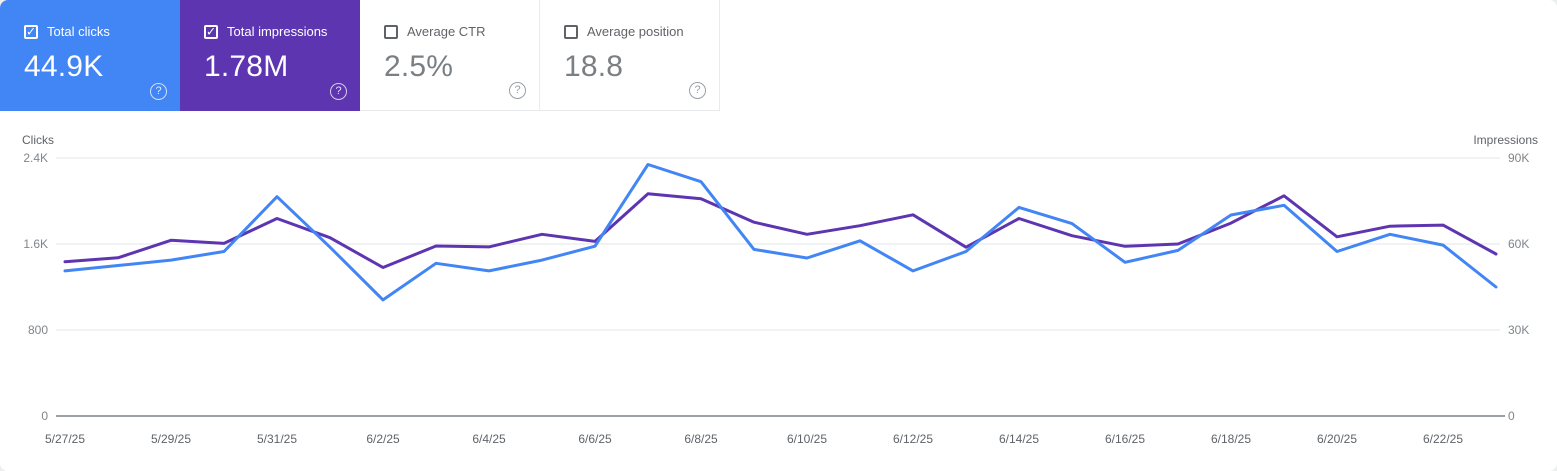 Image resolution: width=1557 pixels, height=471 pixels. I want to click on left-axis-tick-label: 0, so click(44, 416).